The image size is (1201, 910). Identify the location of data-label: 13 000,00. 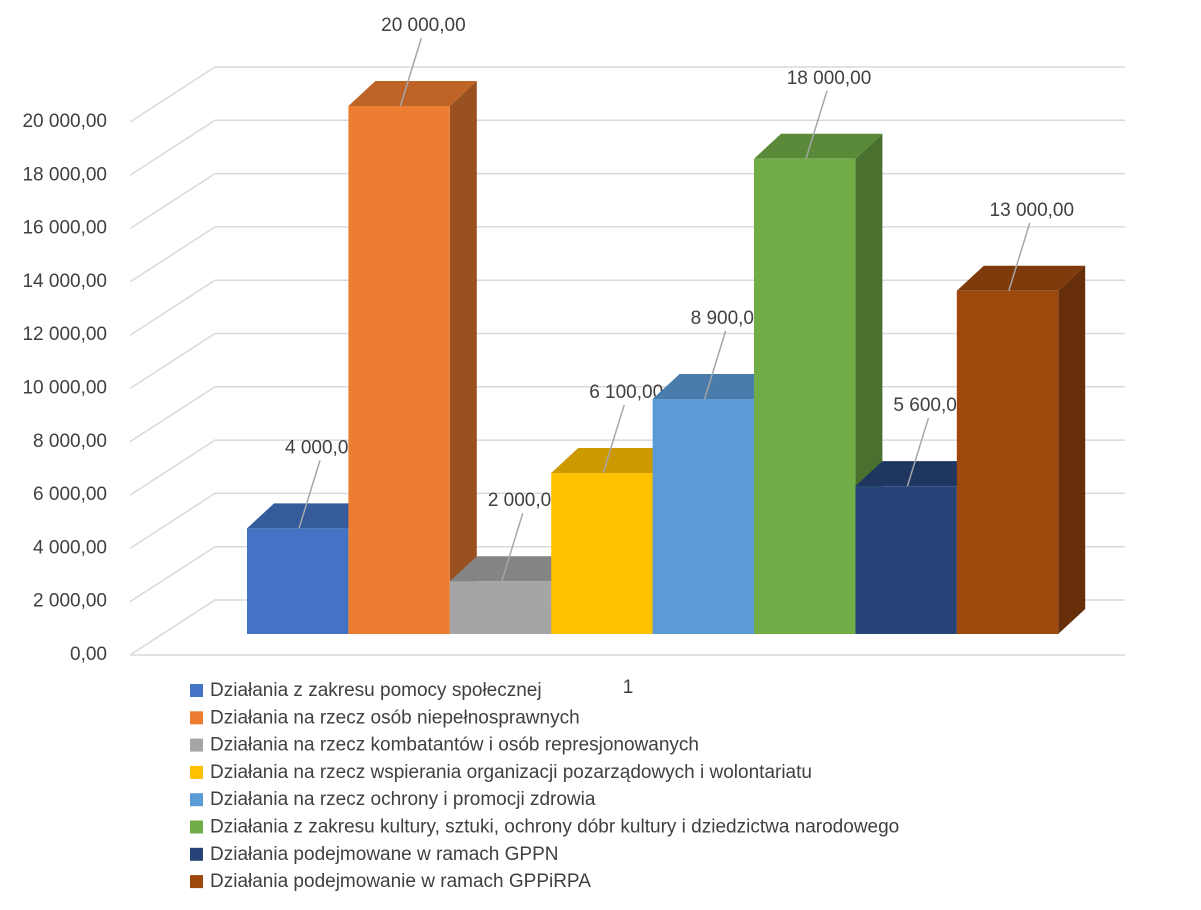
(1032, 210).